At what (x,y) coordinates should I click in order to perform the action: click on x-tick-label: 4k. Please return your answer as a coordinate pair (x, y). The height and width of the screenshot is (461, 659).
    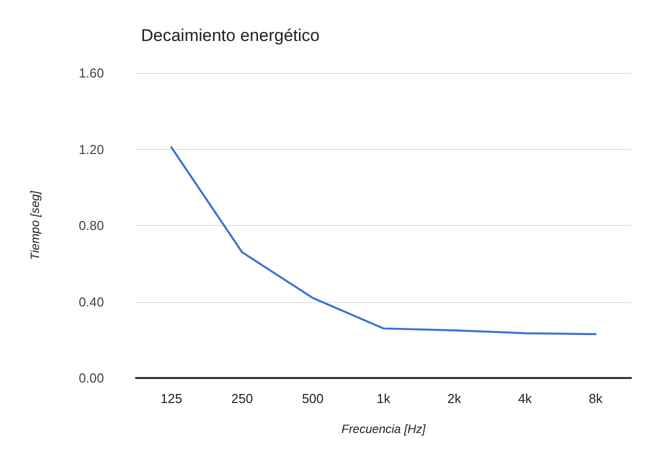
    Looking at the image, I should click on (525, 398).